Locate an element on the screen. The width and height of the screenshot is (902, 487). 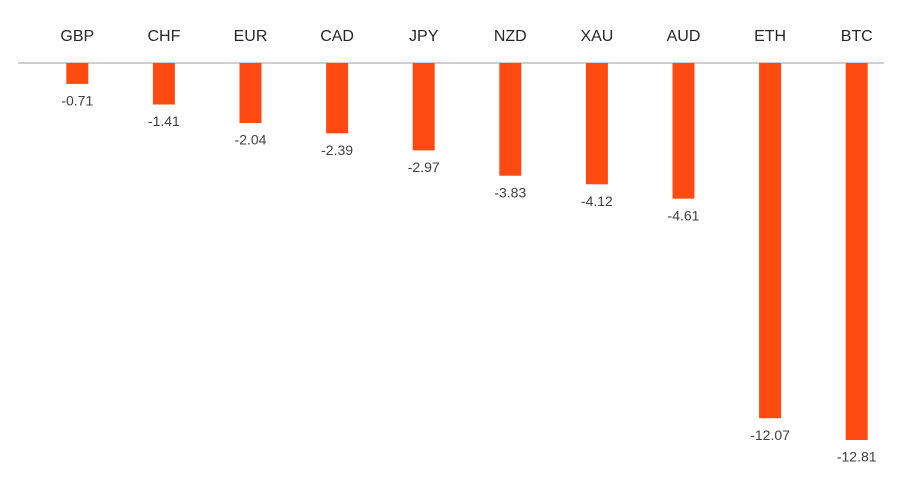
category-label: CAD is located at coordinates (337, 36).